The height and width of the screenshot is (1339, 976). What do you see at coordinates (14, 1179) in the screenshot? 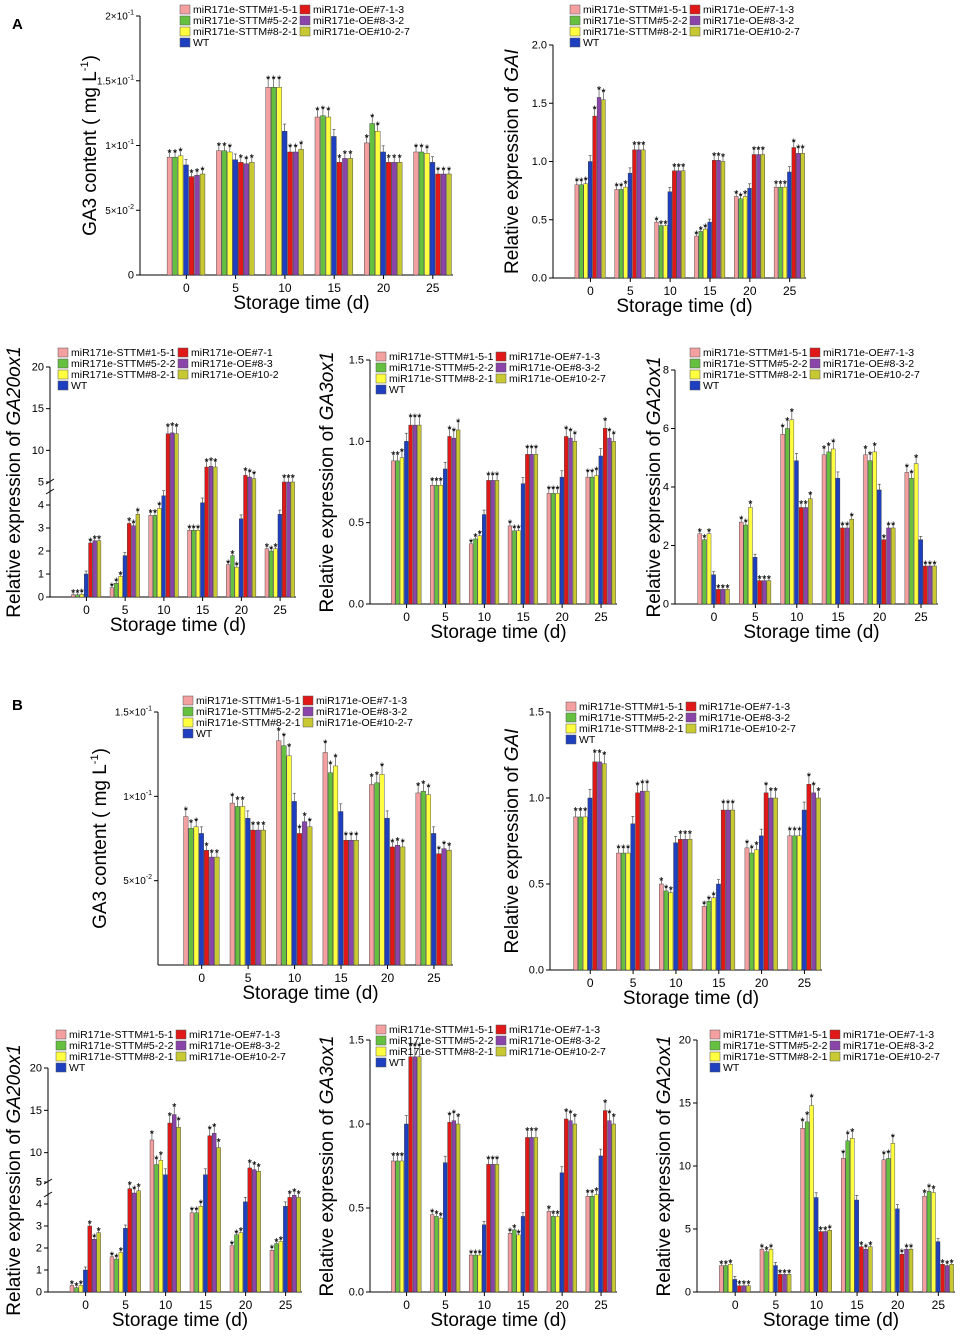
I see `y-axis-label-B3: Relative expression of GA20ox1` at bounding box center [14, 1179].